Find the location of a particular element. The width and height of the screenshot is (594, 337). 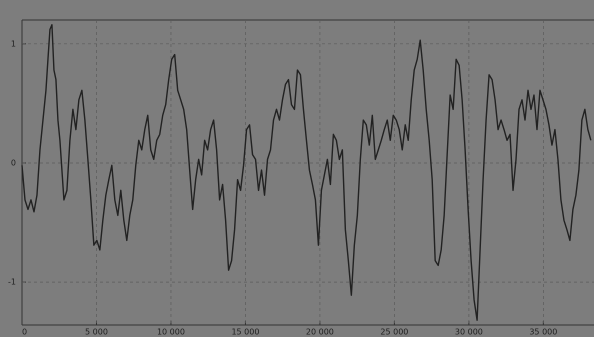

x-tick-label: 10 000 is located at coordinates (171, 332).